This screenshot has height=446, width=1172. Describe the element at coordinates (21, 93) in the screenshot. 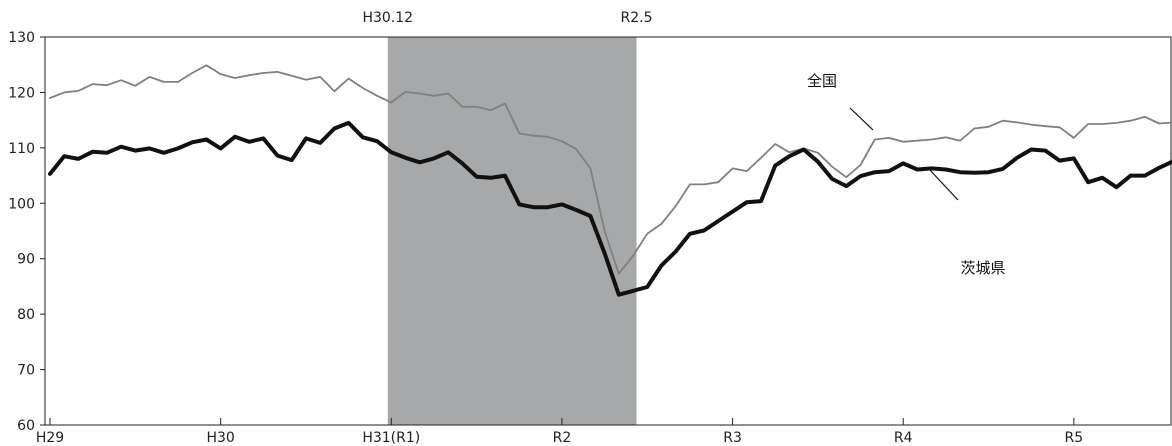

I see `y-tick-label: 120` at that location.